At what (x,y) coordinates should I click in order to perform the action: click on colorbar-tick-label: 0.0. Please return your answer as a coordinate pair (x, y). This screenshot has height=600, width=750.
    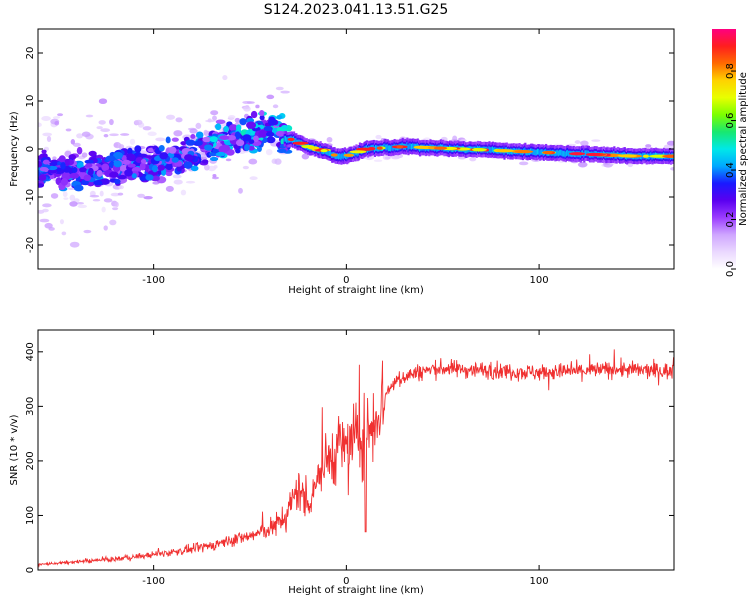
    Looking at the image, I should click on (730, 269).